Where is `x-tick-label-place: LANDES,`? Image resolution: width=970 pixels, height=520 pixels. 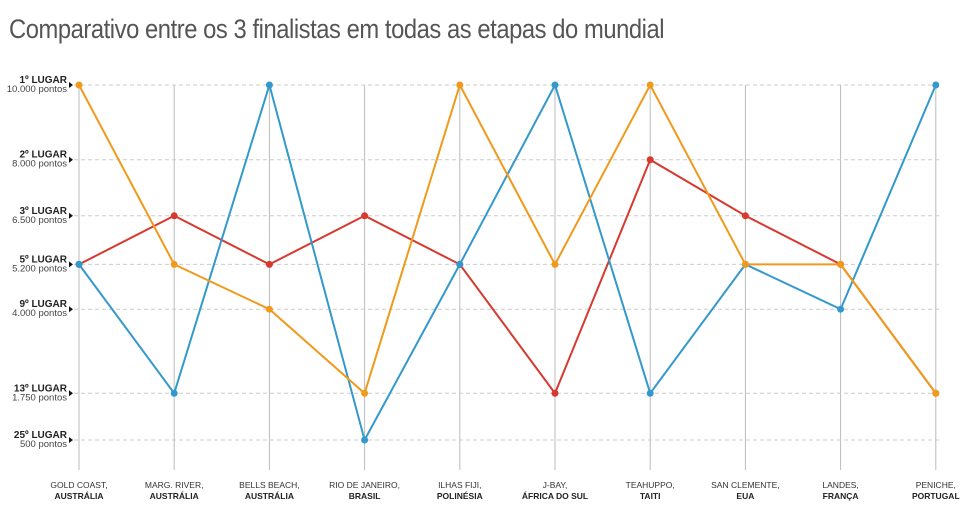
x-tick-label-place: LANDES, is located at coordinates (840, 485).